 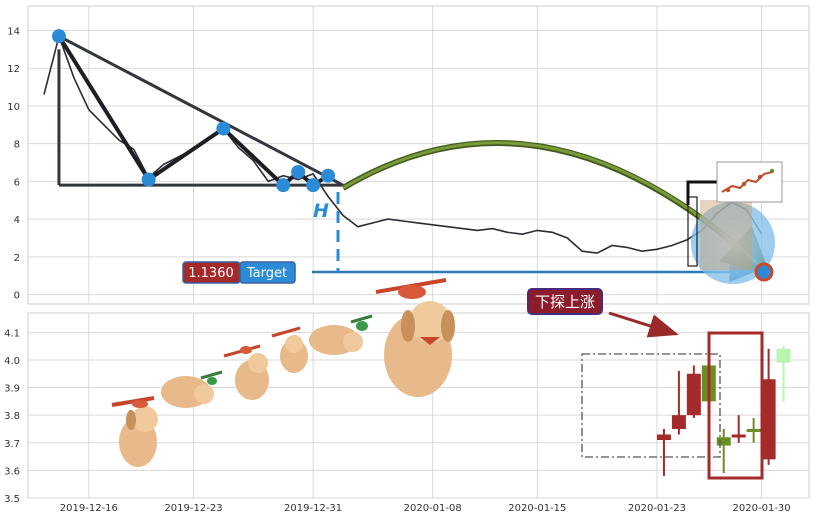 What do you see at coordinates (537, 508) in the screenshot?
I see `x-tick-label: 2020-01-15` at bounding box center [537, 508].